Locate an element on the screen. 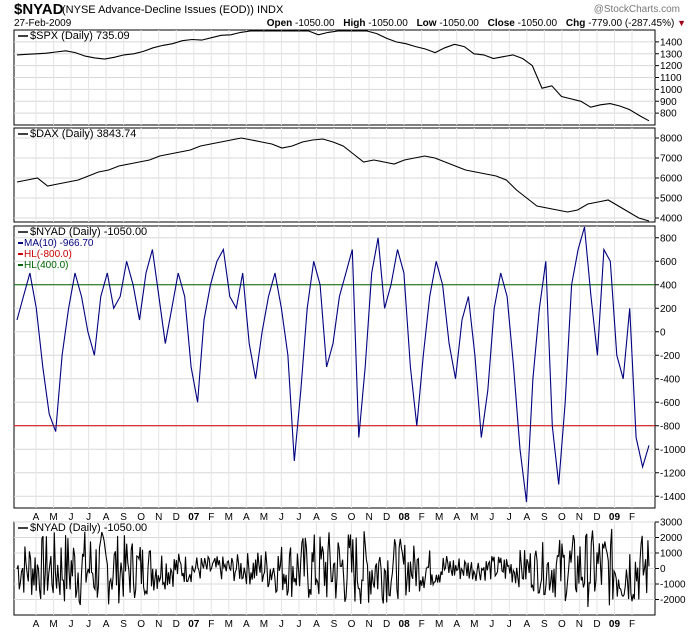 The image size is (700, 639). y-tick-label: -800 is located at coordinates (670, 426).